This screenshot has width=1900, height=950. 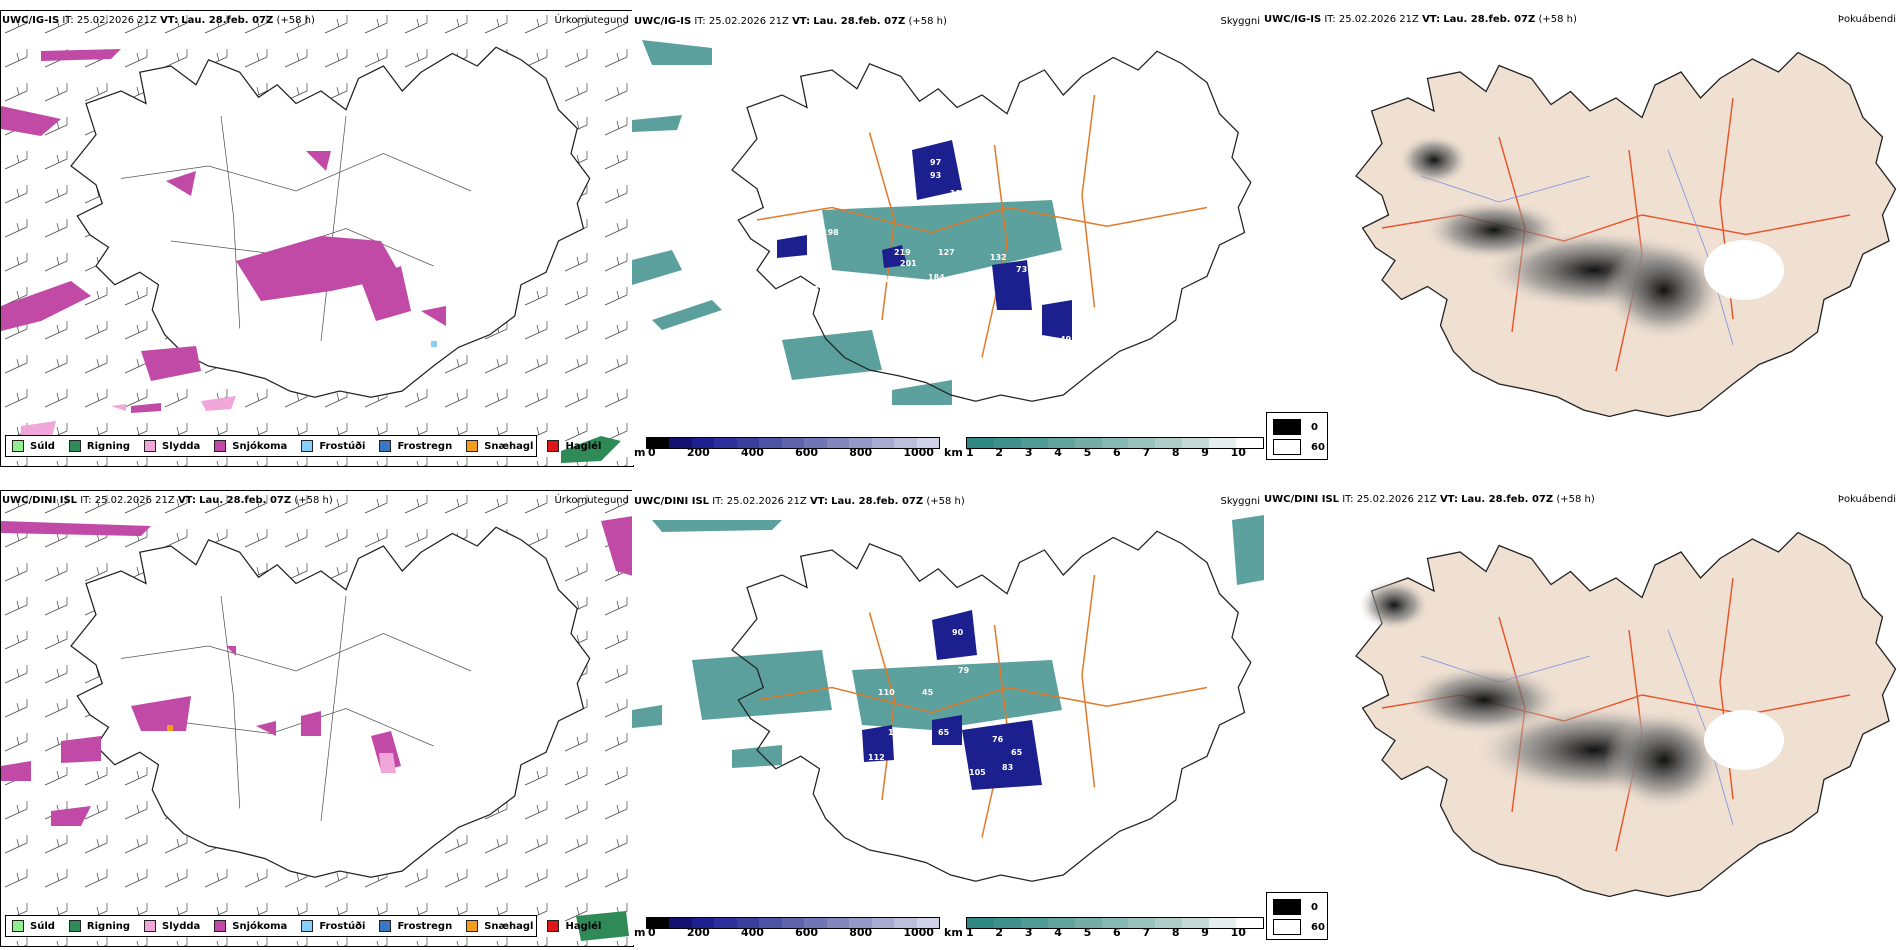 I want to click on svg-text: 414, so click(x=880, y=279).